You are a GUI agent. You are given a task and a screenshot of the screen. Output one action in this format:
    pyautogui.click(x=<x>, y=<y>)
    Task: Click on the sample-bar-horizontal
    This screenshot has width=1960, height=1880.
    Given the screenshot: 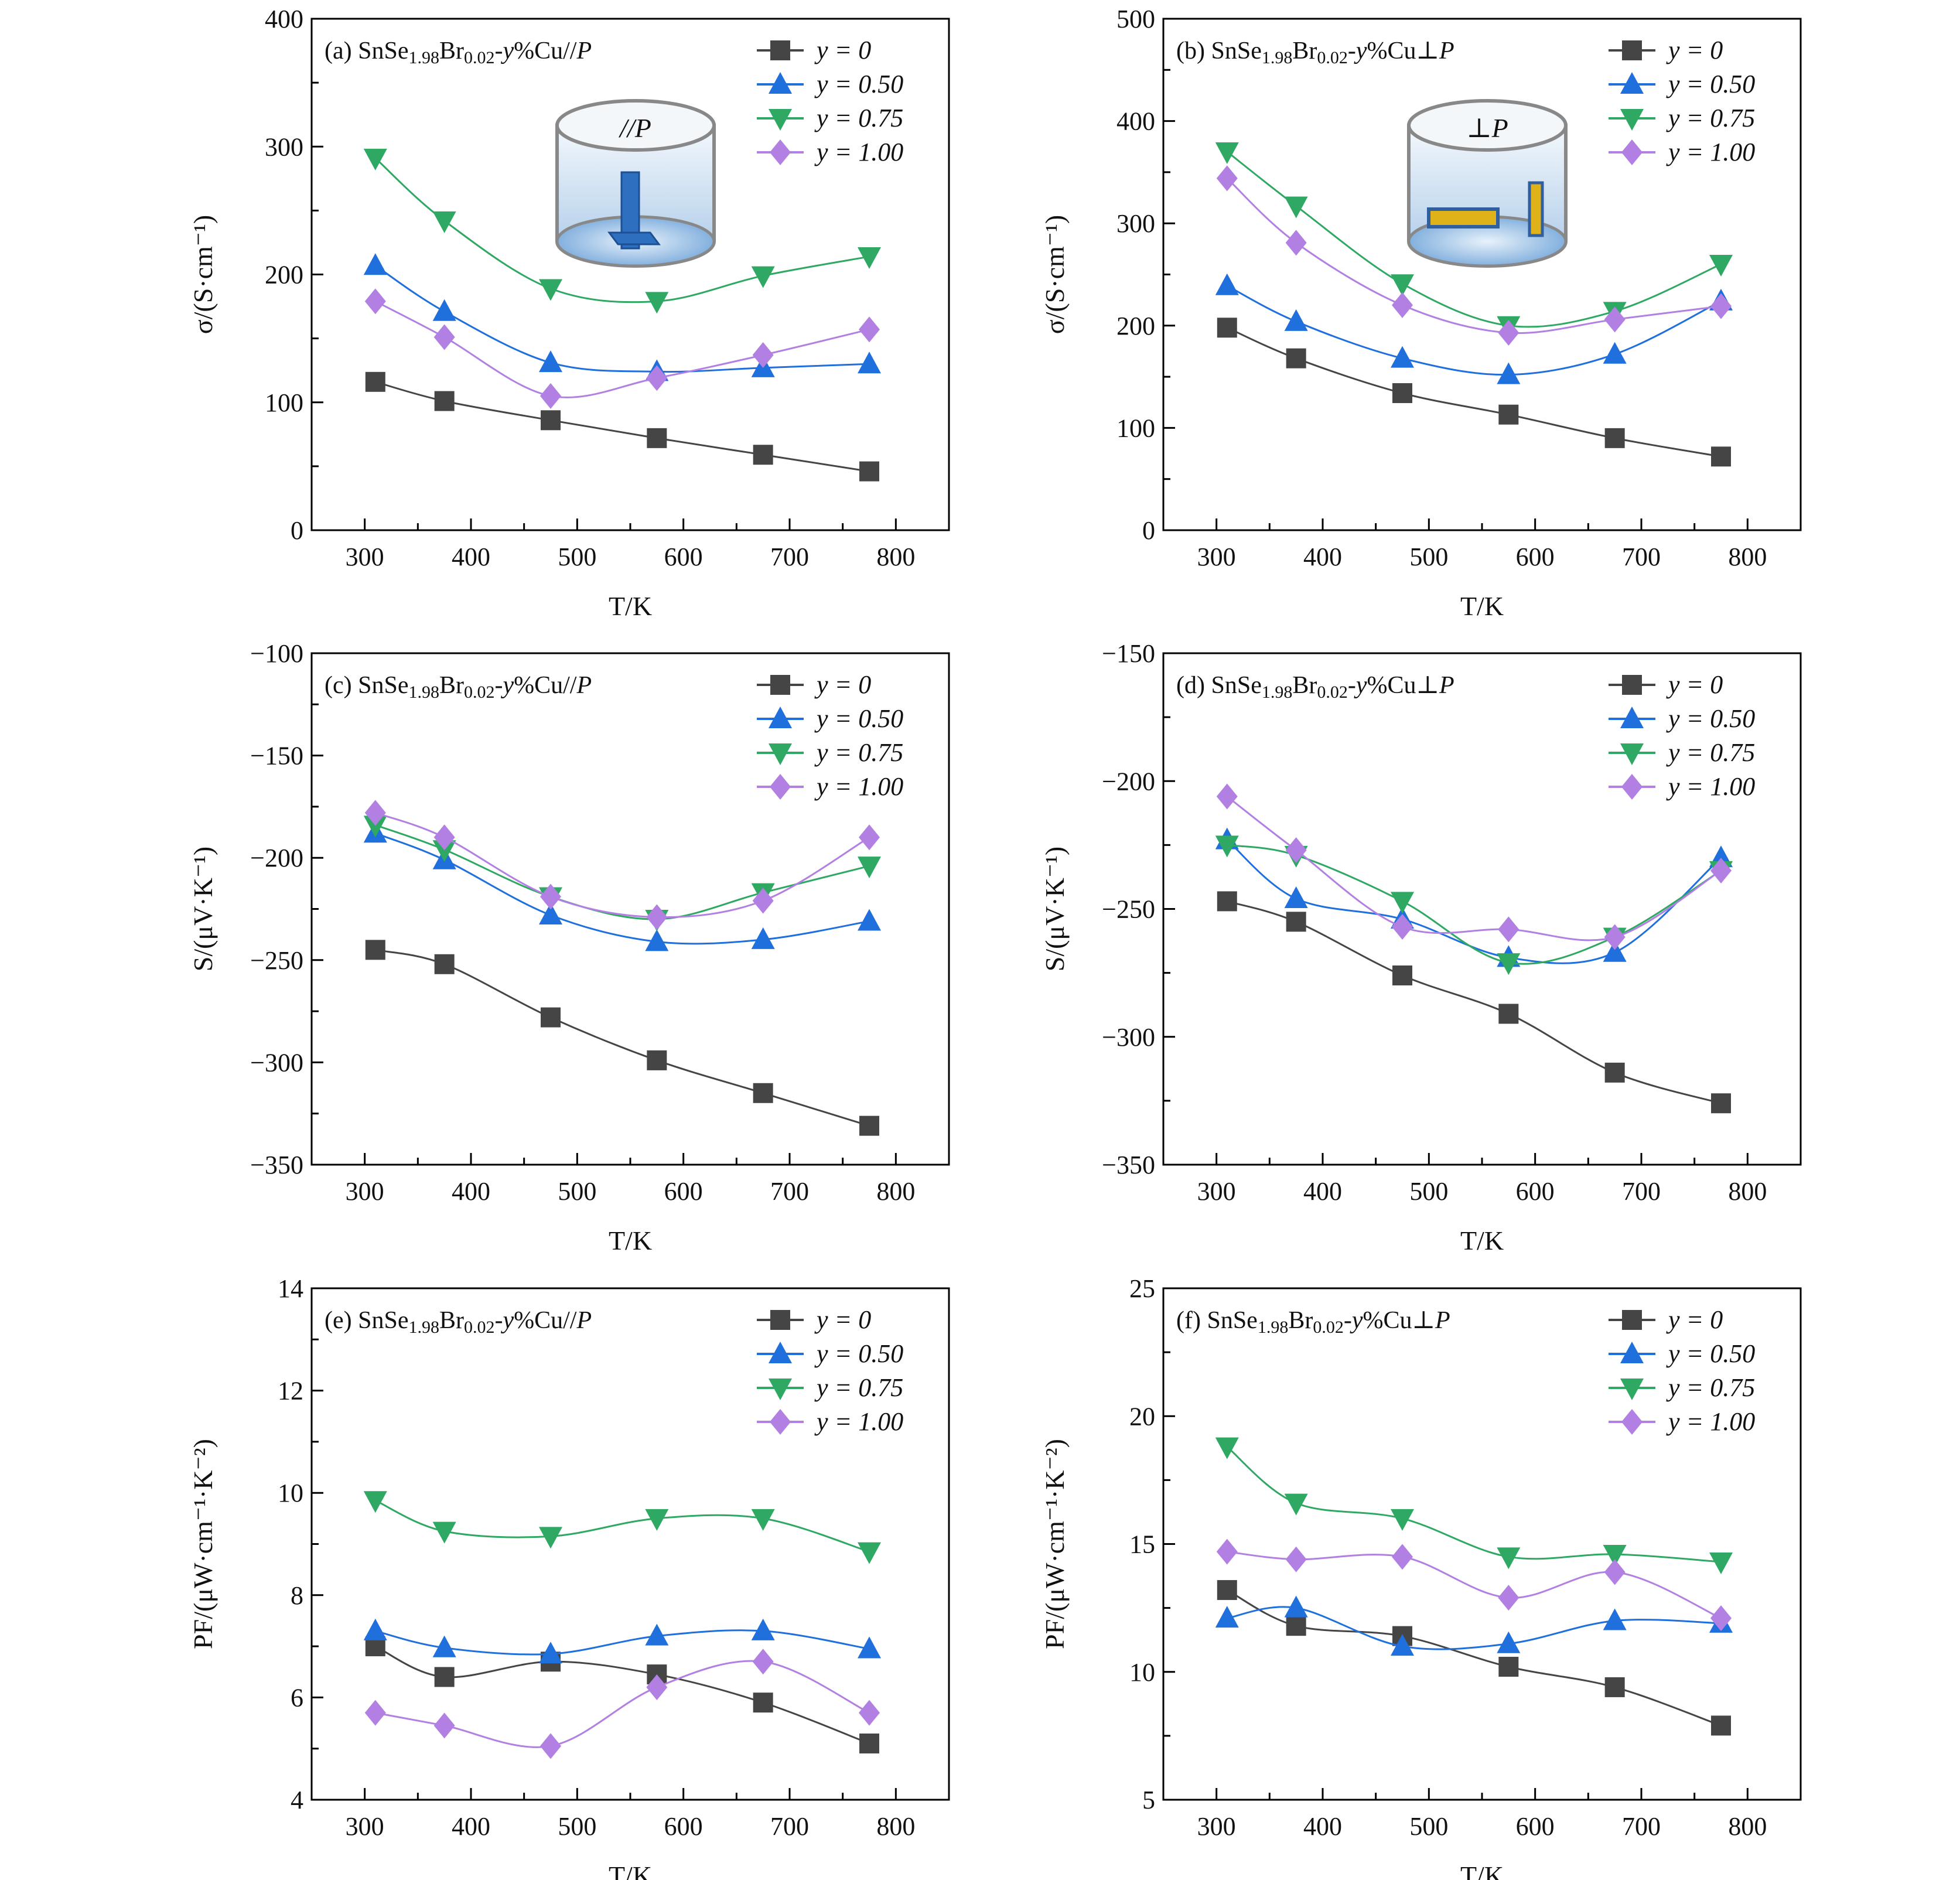 What is the action you would take?
    pyautogui.click(x=1463, y=217)
    